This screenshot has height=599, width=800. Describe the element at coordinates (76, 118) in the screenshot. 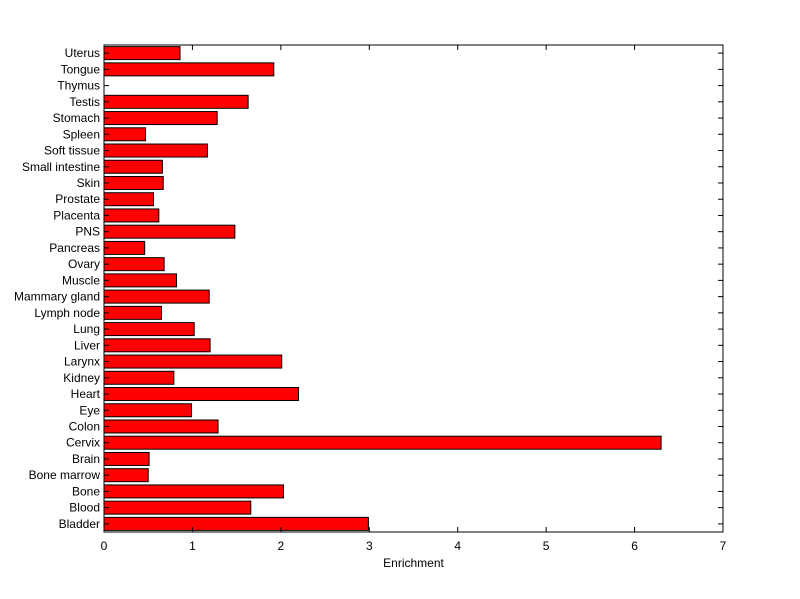

I see `category-label: Stomach` at that location.